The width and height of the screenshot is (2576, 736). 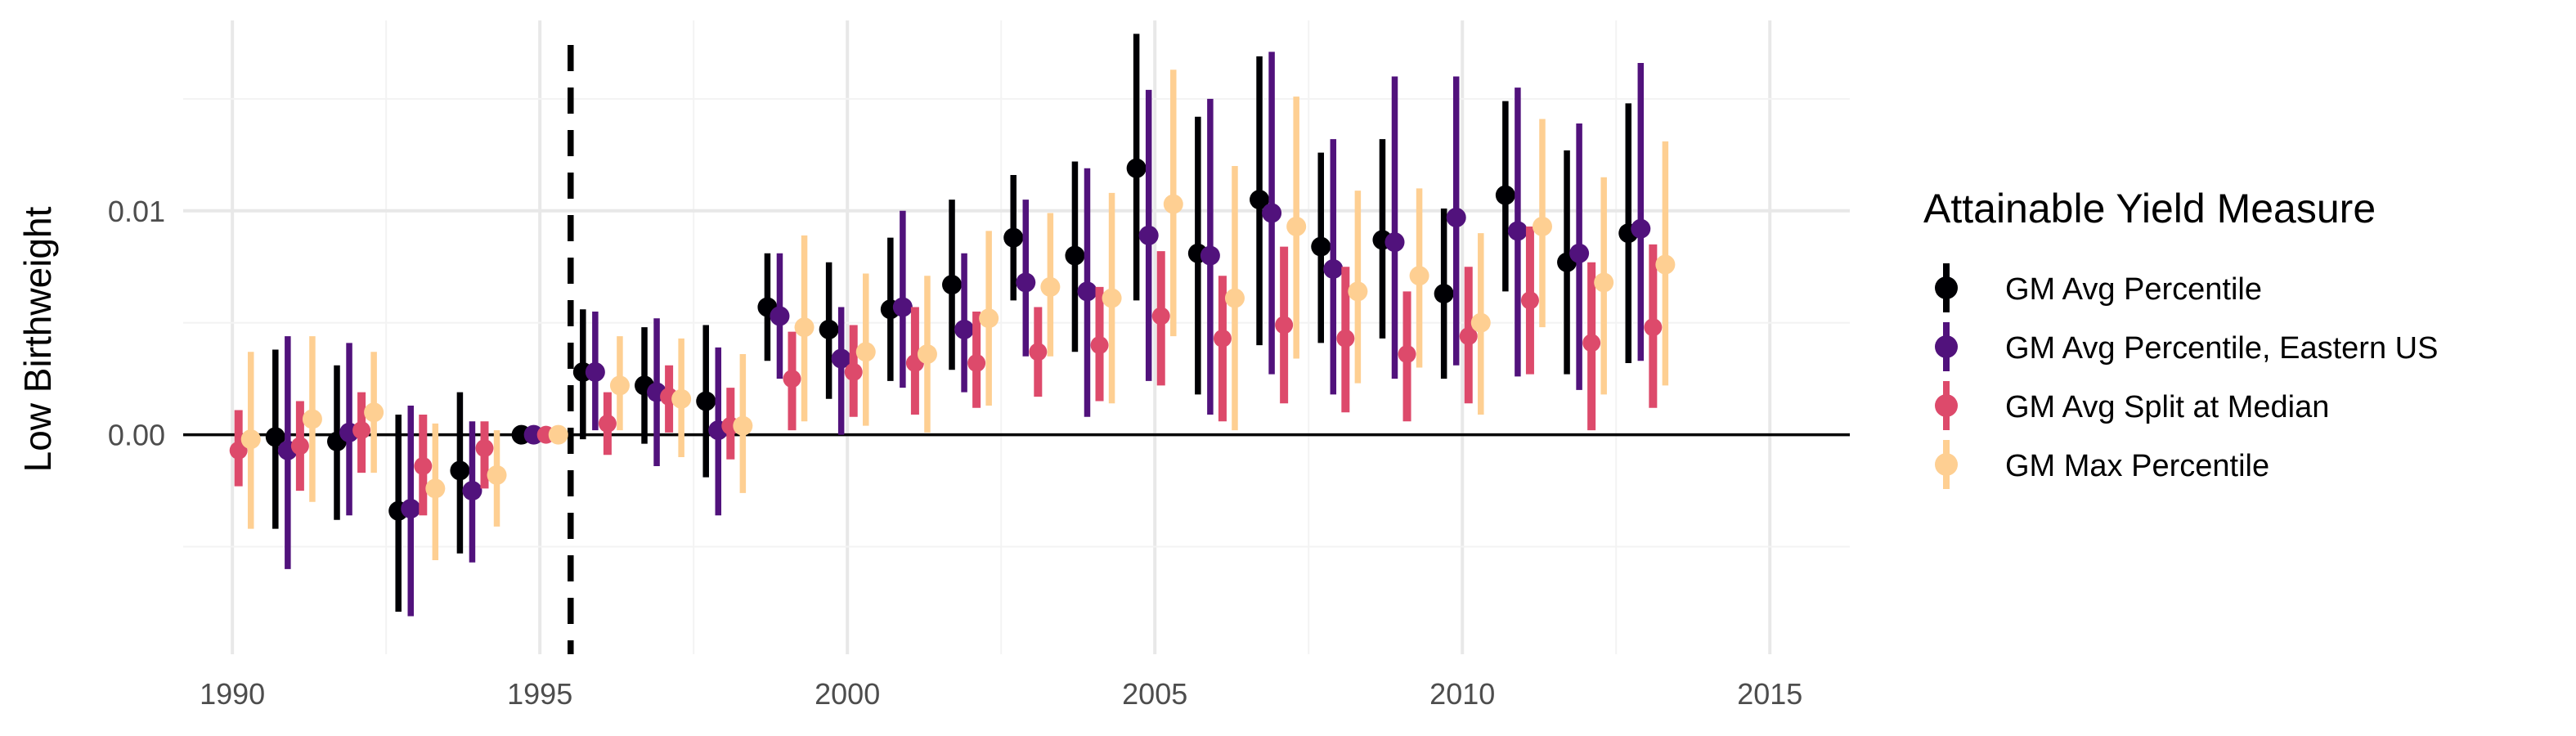 What do you see at coordinates (2167, 407) in the screenshot?
I see `legend-label: GM Avg Split at Median` at bounding box center [2167, 407].